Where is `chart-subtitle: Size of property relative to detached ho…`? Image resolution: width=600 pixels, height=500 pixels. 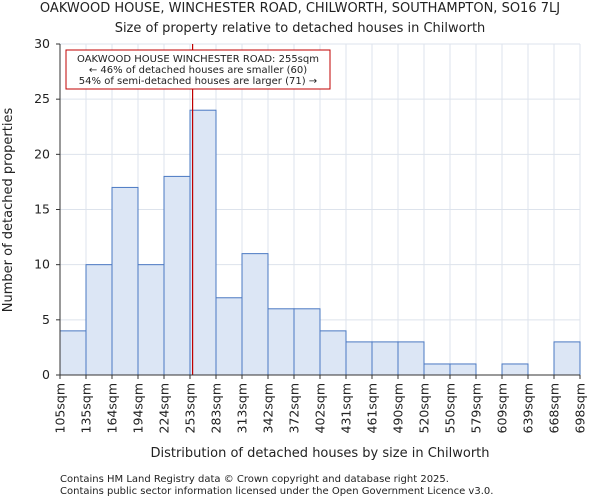
chart-subtitle: Size of property relative to detached ho… is located at coordinates (300, 28).